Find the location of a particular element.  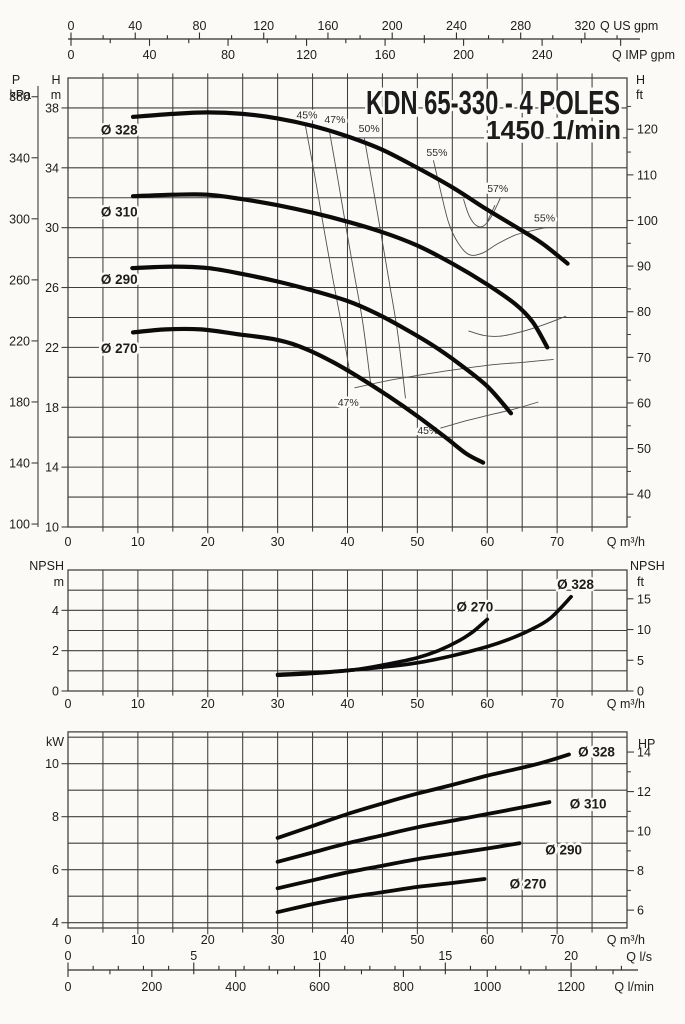

axis-tick-label: 90 is located at coordinates (644, 267).